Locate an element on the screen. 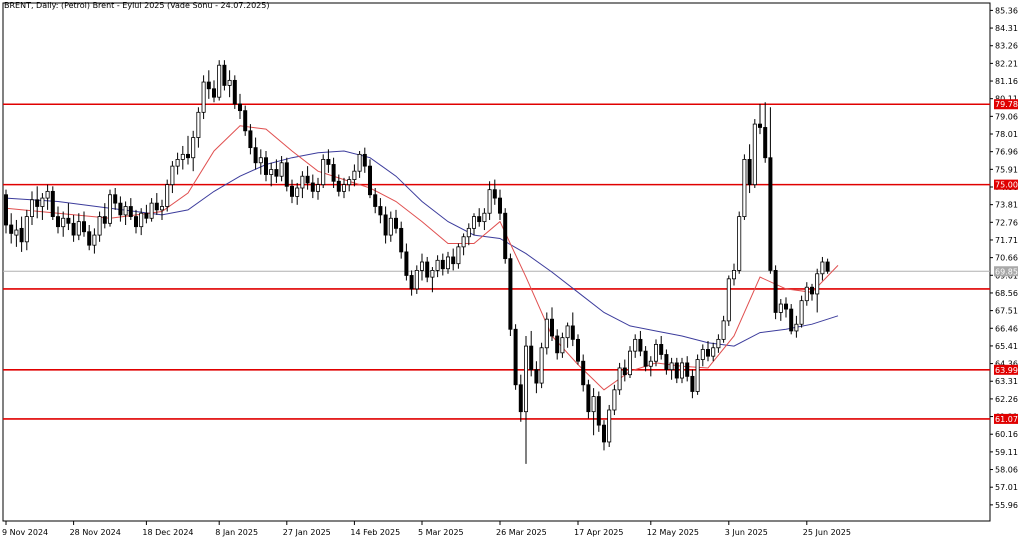  x-tick-label: 14 Feb 2025 is located at coordinates (375, 532).